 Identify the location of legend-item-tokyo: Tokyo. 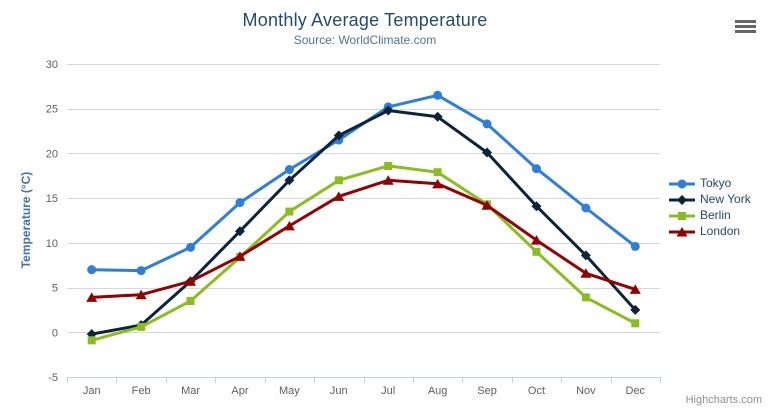
(709, 183).